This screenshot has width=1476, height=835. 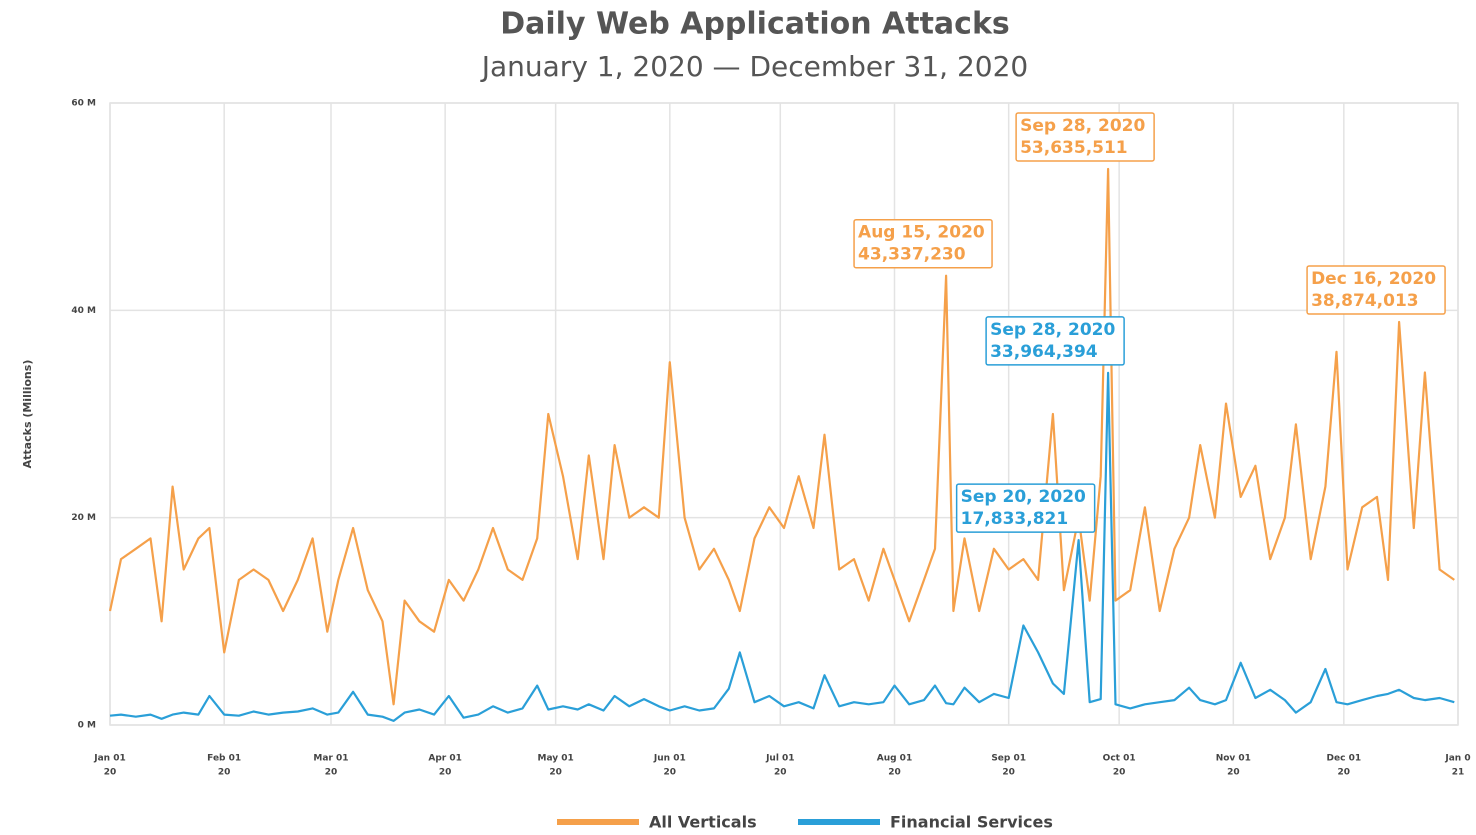 What do you see at coordinates (1119, 759) in the screenshot?
I see `x-tick-label: Oct 01` at bounding box center [1119, 759].